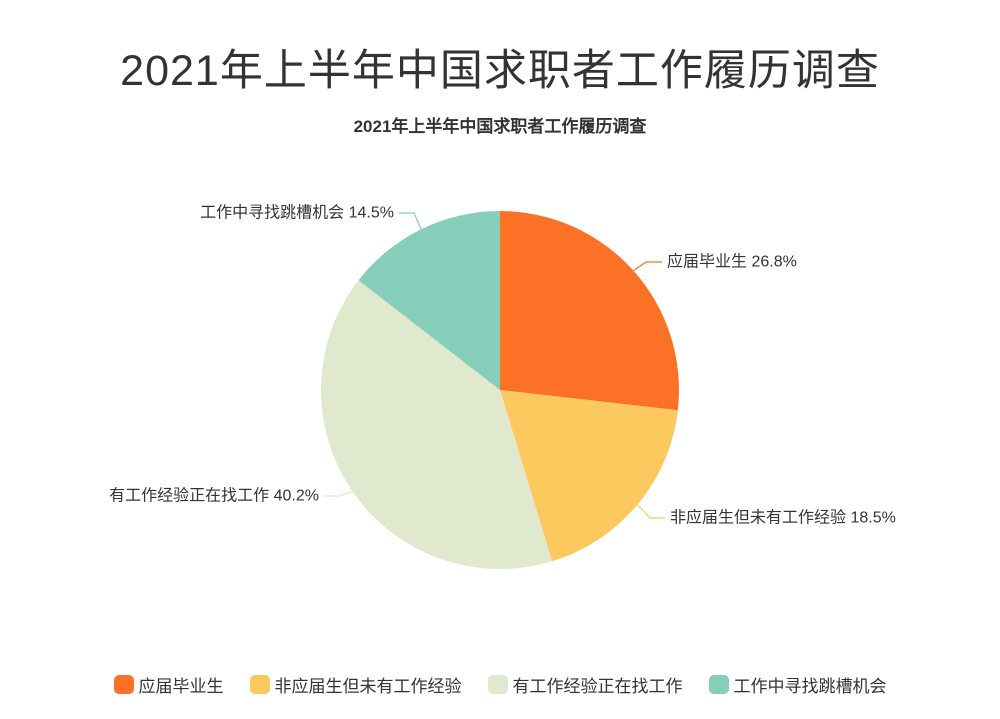  What do you see at coordinates (500, 126) in the screenshot?
I see `chart-title: 2021年上半年中国求职者工作履历调查` at bounding box center [500, 126].